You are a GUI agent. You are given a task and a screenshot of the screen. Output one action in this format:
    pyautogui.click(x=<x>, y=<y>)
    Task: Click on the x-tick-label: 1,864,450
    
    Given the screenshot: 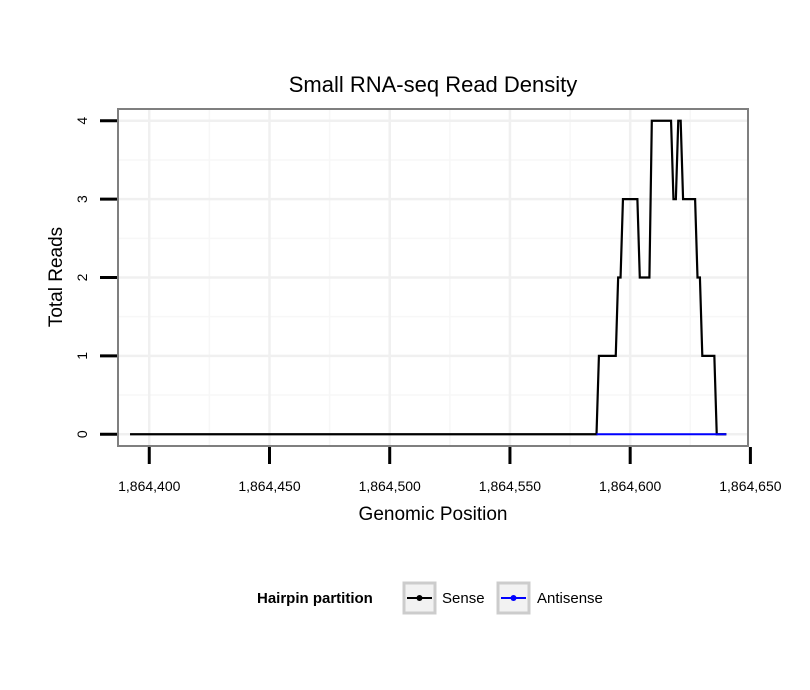 What is the action you would take?
    pyautogui.click(x=269, y=486)
    